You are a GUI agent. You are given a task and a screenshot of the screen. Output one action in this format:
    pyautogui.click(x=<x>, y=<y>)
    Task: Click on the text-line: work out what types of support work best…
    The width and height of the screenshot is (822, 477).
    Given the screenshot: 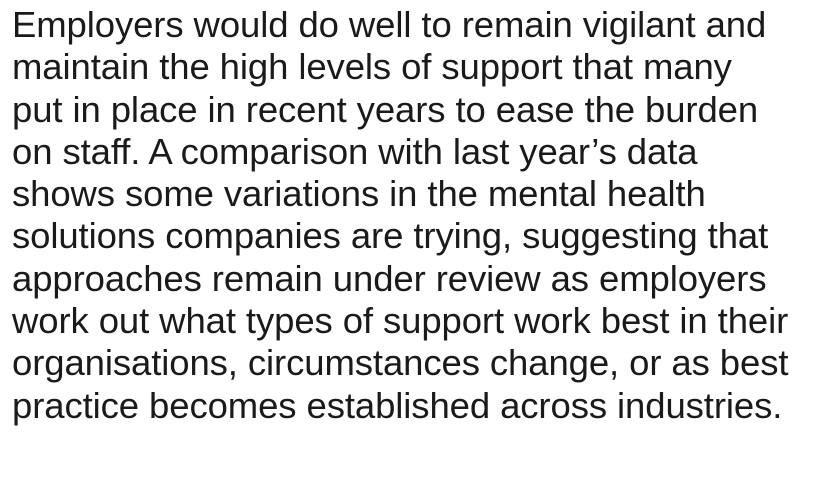 What is the action you would take?
    pyautogui.click(x=400, y=321)
    